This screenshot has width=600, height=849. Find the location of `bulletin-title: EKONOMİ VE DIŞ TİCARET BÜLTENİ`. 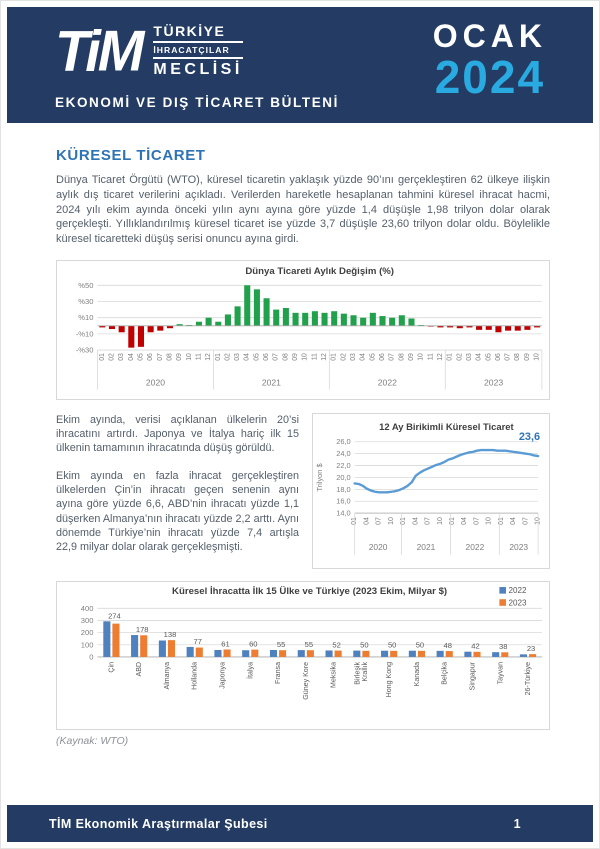

bulletin-title: EKONOMİ VE DIŞ TİCARET BÜLTENİ is located at coordinates (197, 102).